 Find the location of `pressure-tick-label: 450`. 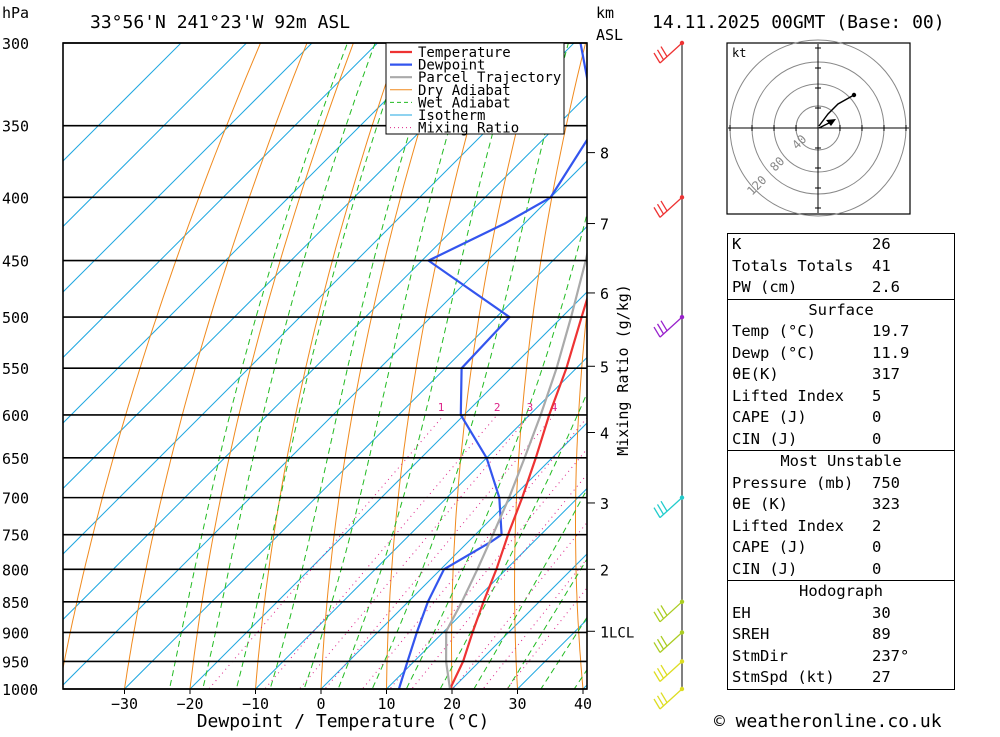

pressure-tick-label: 450 is located at coordinates (15, 262).